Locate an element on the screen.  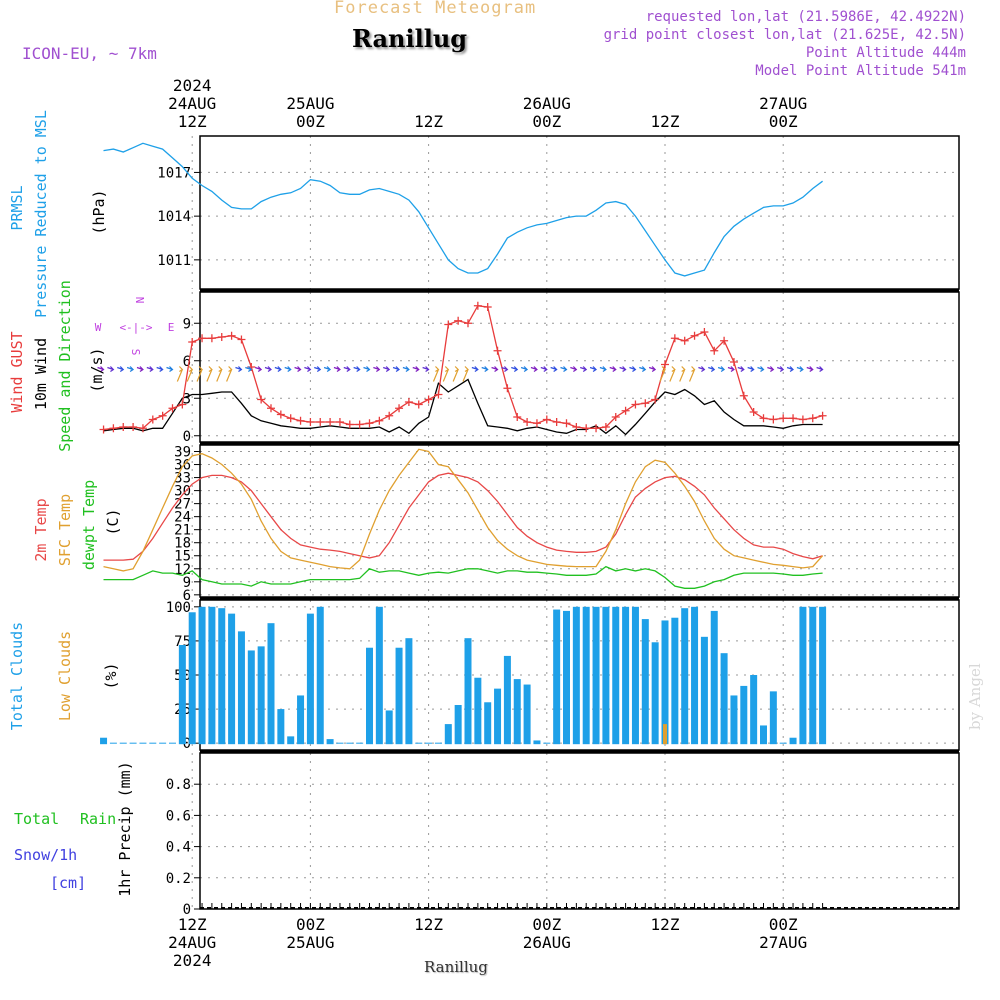
time-label-bottom: 27AUG is located at coordinates (783, 942).